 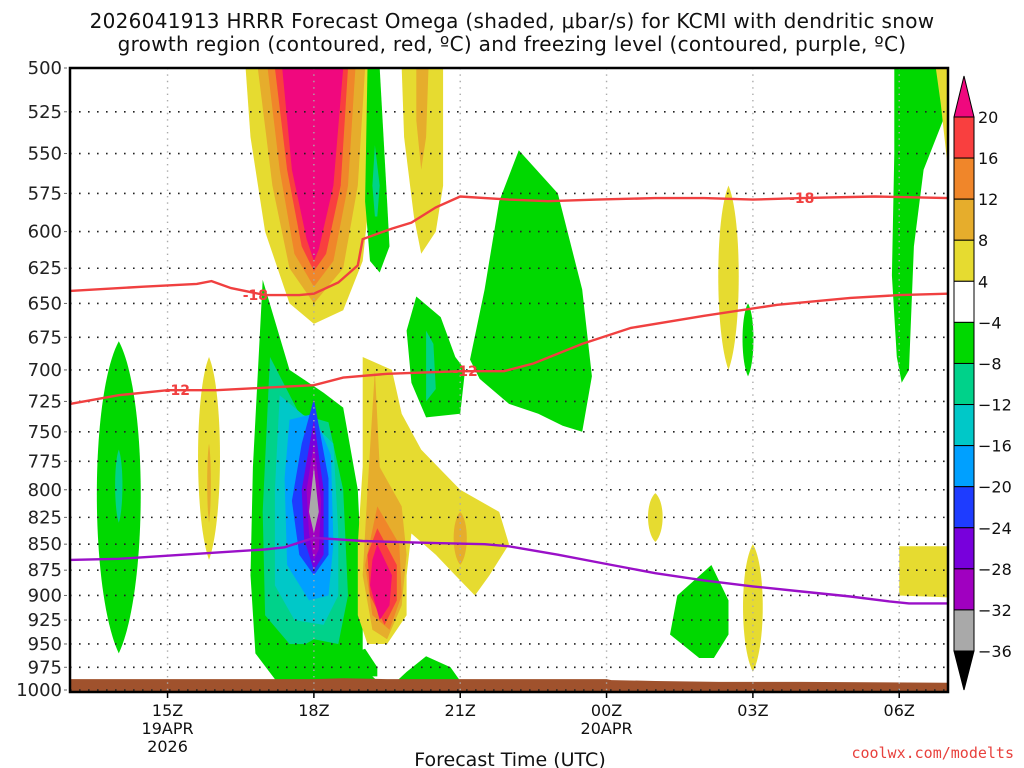 What do you see at coordinates (45, 232) in the screenshot?
I see `y-tick-label: 600` at bounding box center [45, 232].